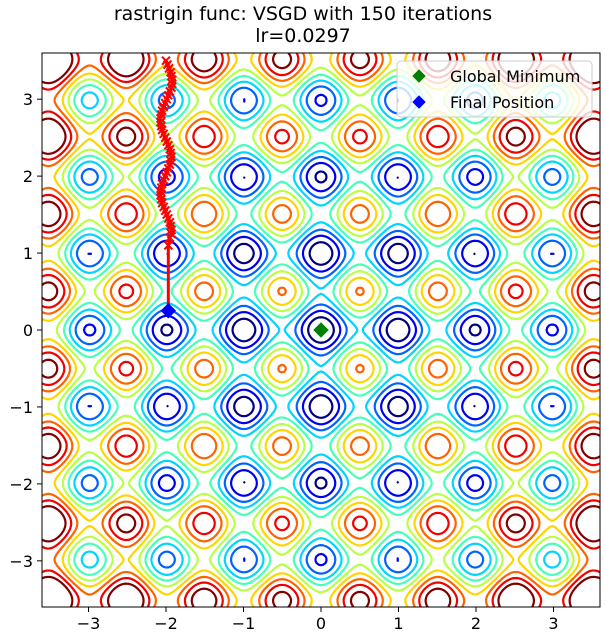 This screenshot has width=606, height=643. Describe the element at coordinates (244, 623) in the screenshot. I see `x-tick-label: −1` at that location.